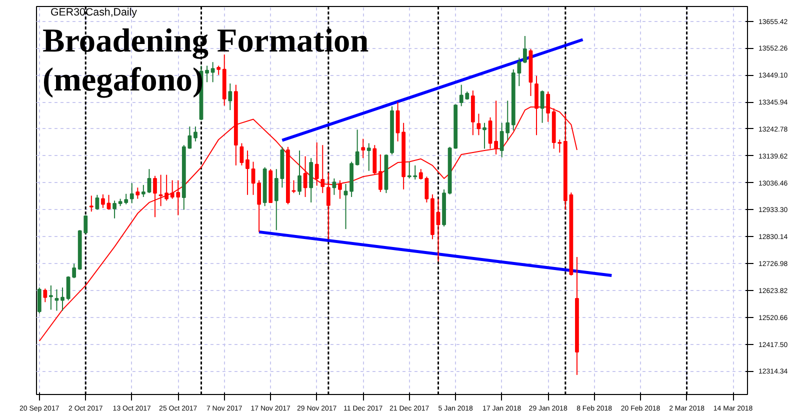  I want to click on chart-subtitle: GER30Cash,Daily, so click(94, 12).